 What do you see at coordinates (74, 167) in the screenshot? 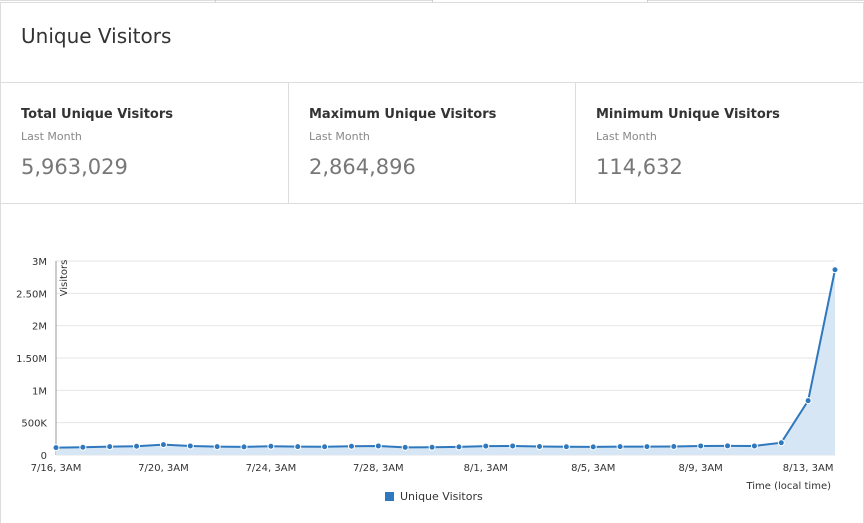
I see `stat-value: 5,963,029` at bounding box center [74, 167].